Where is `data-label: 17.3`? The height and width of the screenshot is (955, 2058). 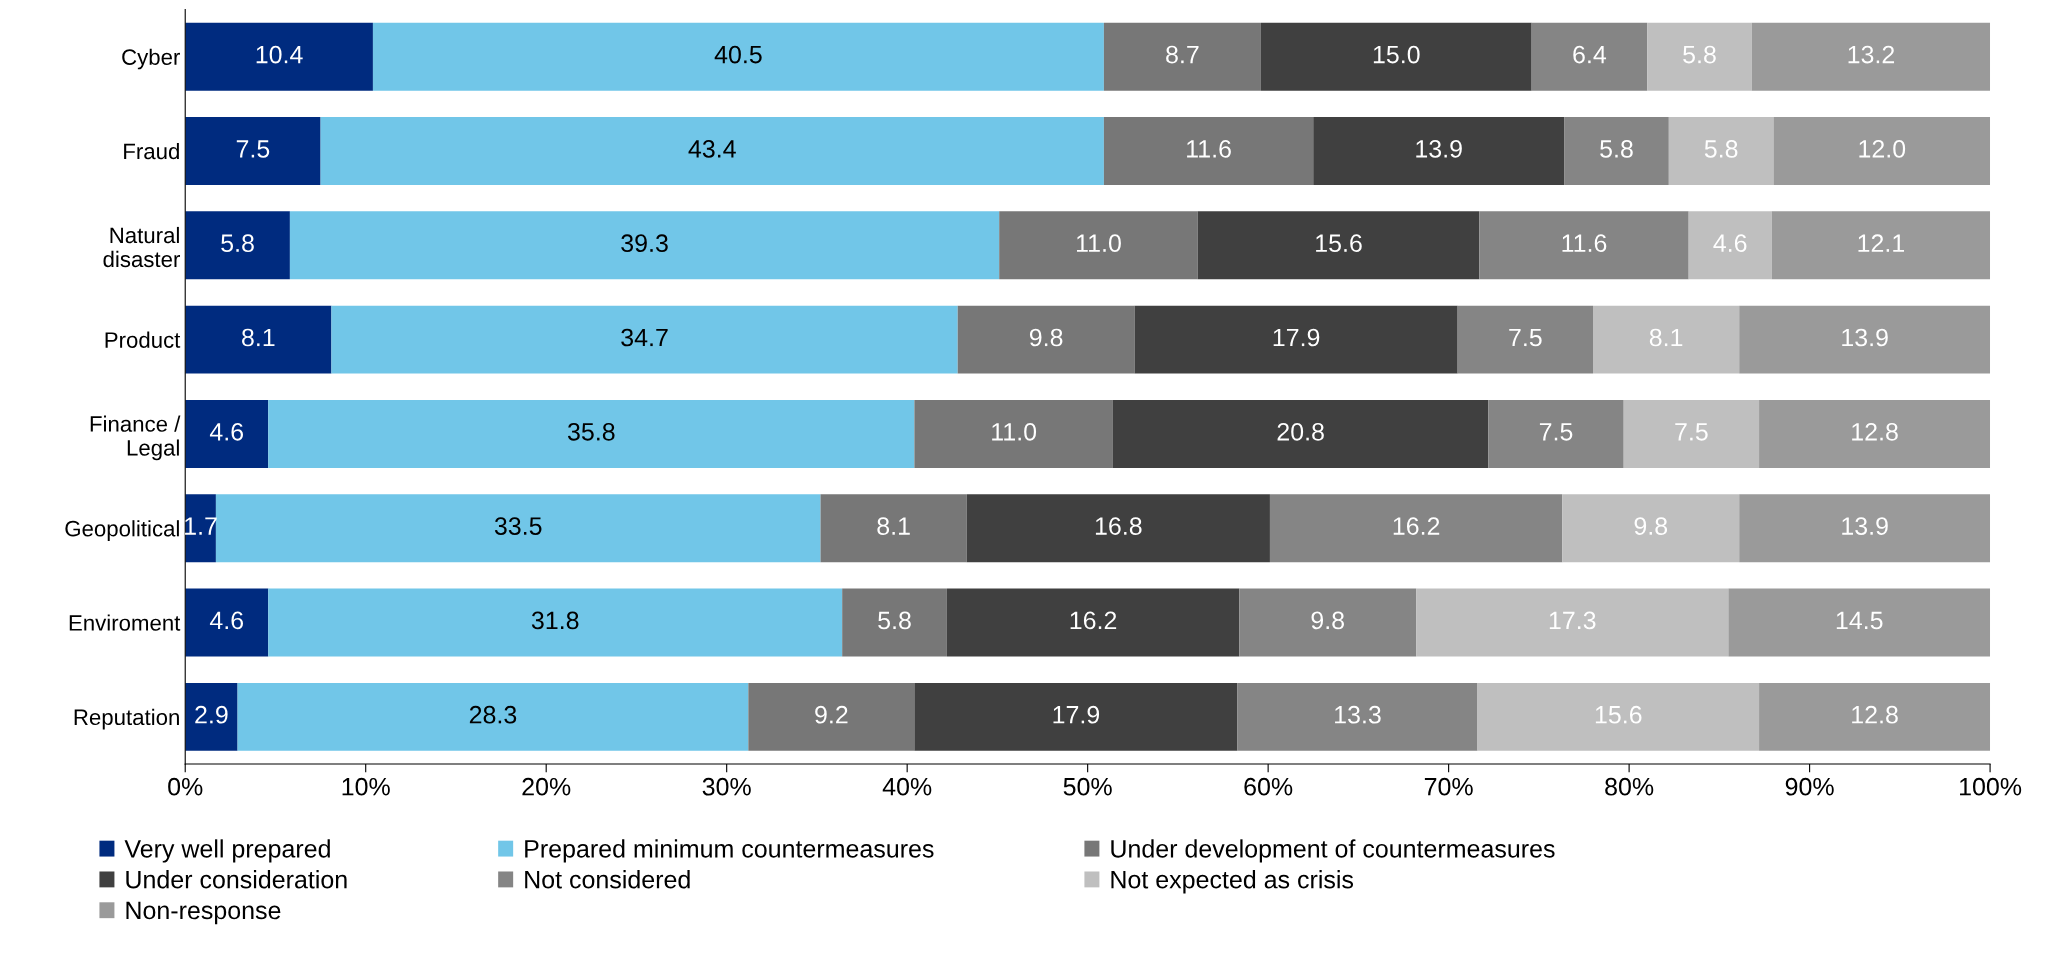
data-label: 17.3 is located at coordinates (1572, 620).